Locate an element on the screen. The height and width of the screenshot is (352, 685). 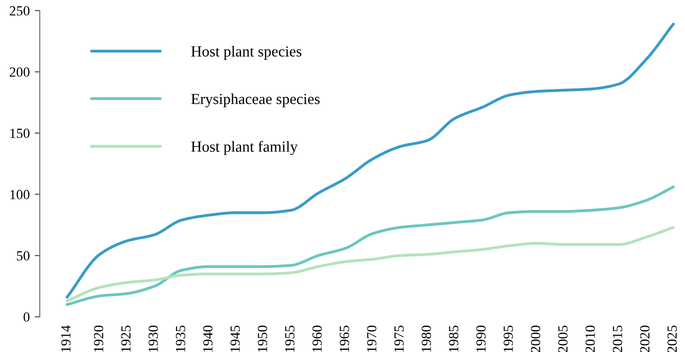
x-tick-label: 1920 is located at coordinates (99, 339).